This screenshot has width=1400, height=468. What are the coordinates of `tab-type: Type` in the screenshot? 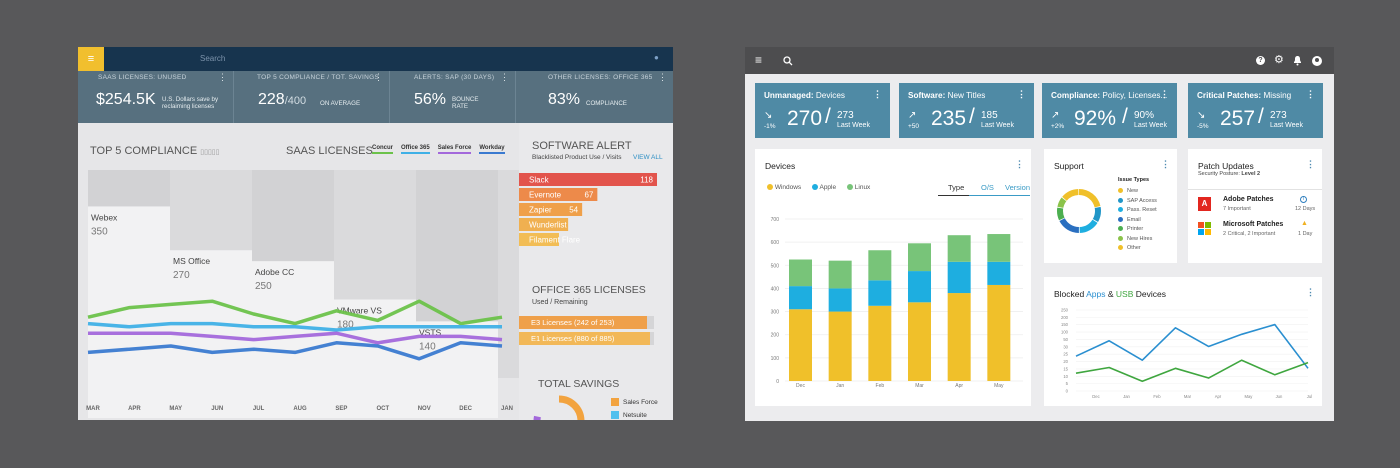 It's located at (956, 189).